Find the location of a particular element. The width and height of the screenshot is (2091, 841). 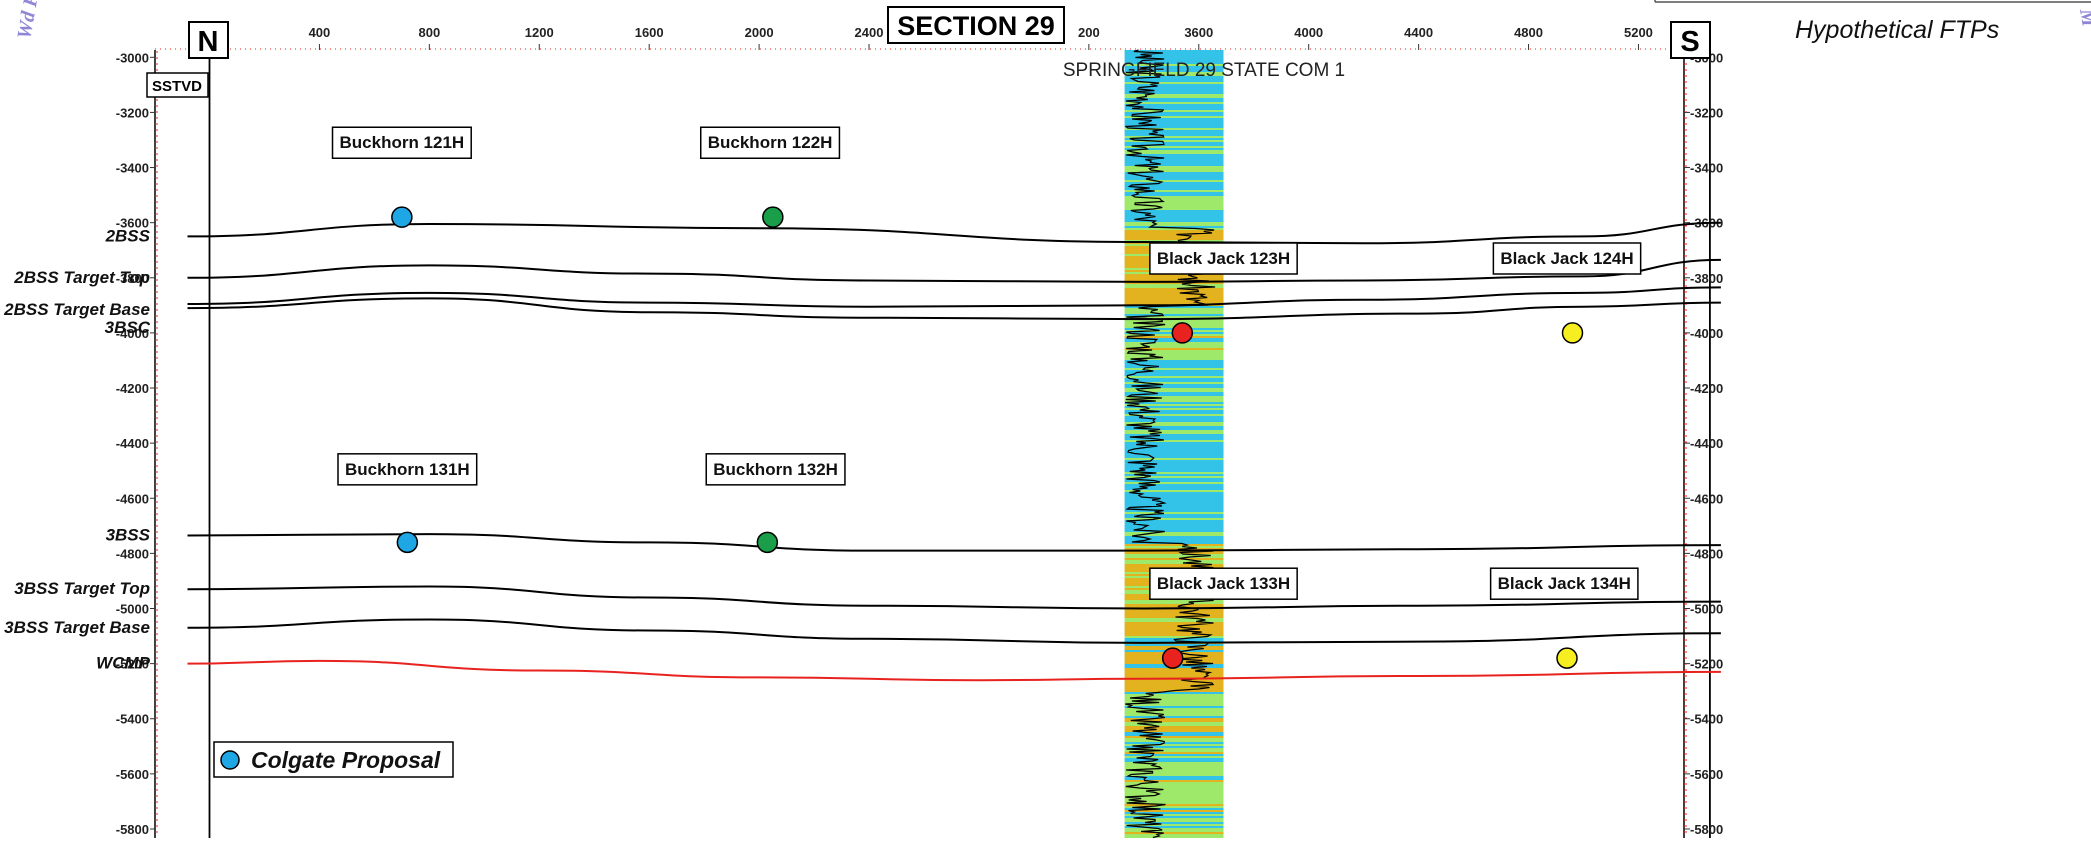

x-tick-label: 1600 is located at coordinates (649, 32).